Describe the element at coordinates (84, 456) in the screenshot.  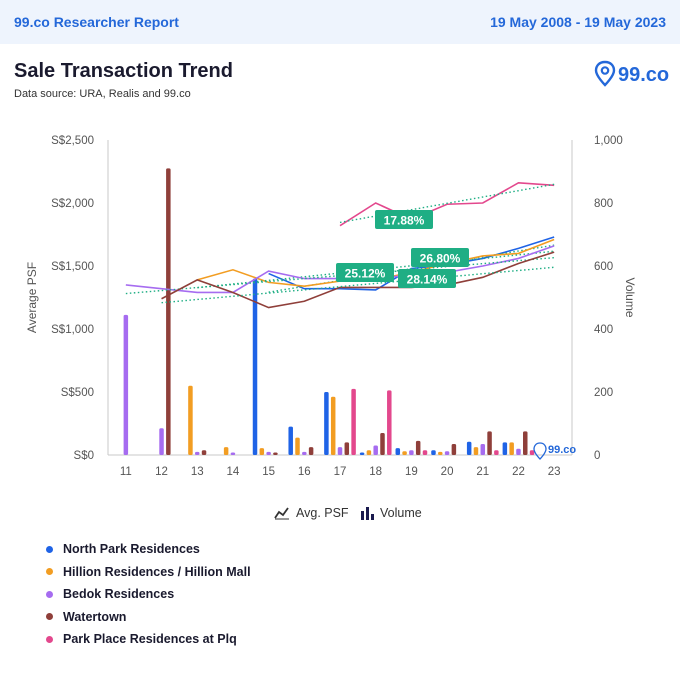
I see `y-left-tick-label: S$0` at that location.